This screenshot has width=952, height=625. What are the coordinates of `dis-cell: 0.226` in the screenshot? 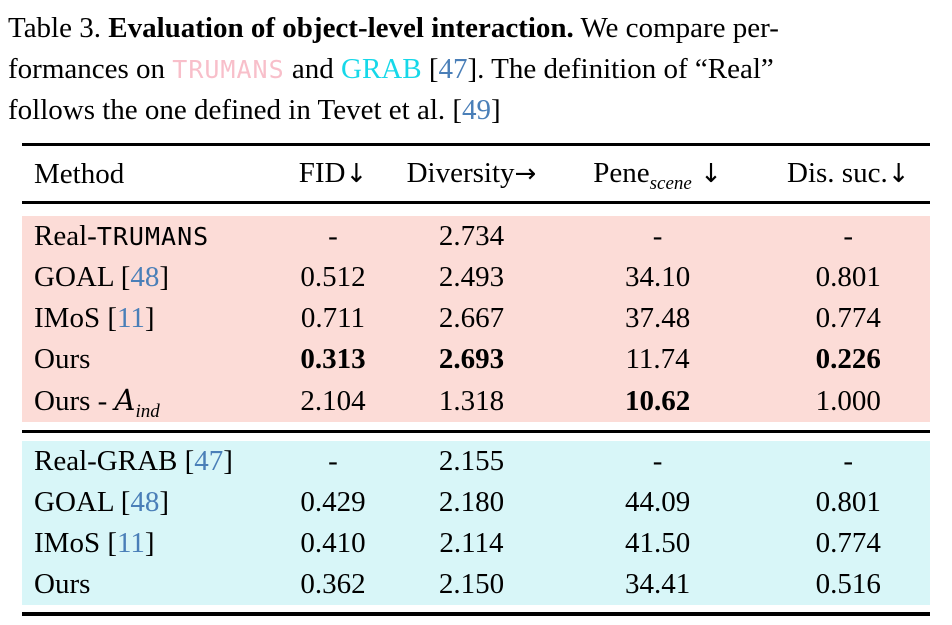 It's located at (848, 359).